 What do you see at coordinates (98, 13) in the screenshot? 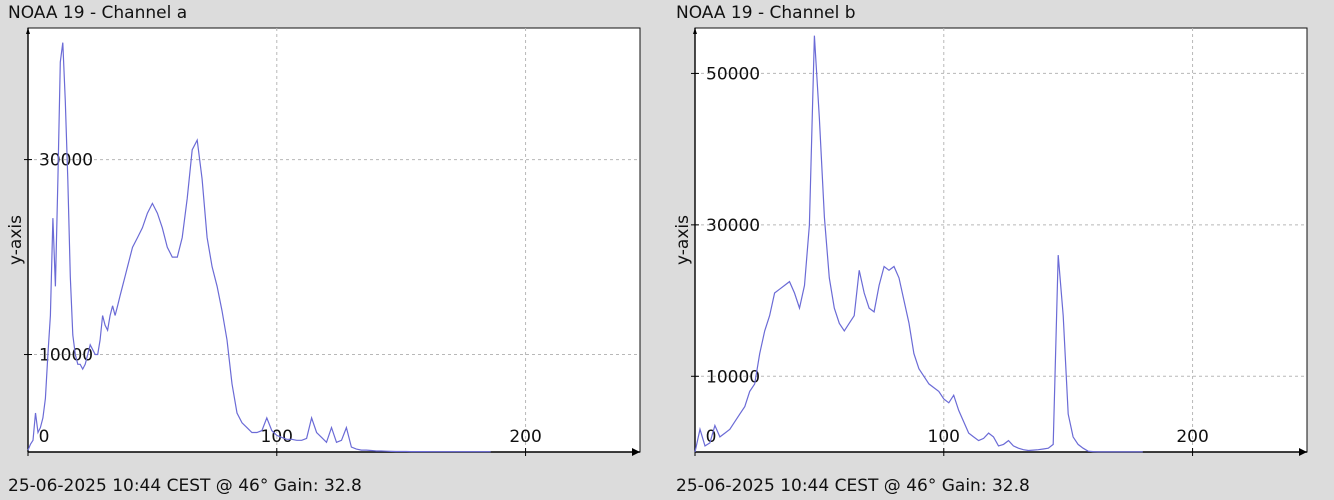
I see `chart-title: NOAA 19 - Channel a` at bounding box center [98, 13].